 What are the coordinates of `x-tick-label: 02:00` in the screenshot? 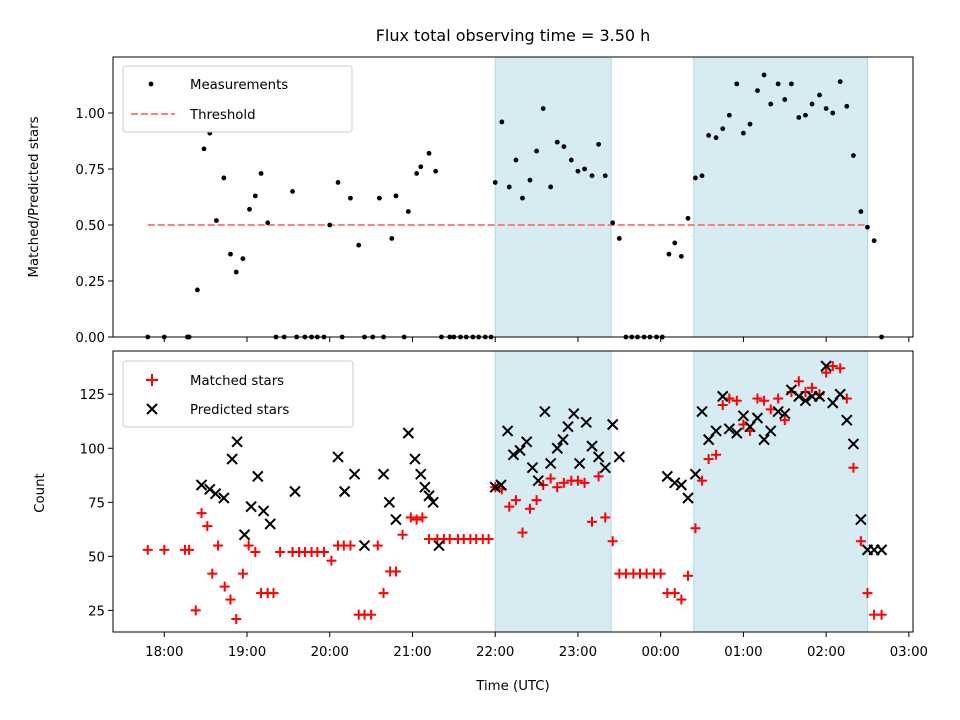 It's located at (826, 652).